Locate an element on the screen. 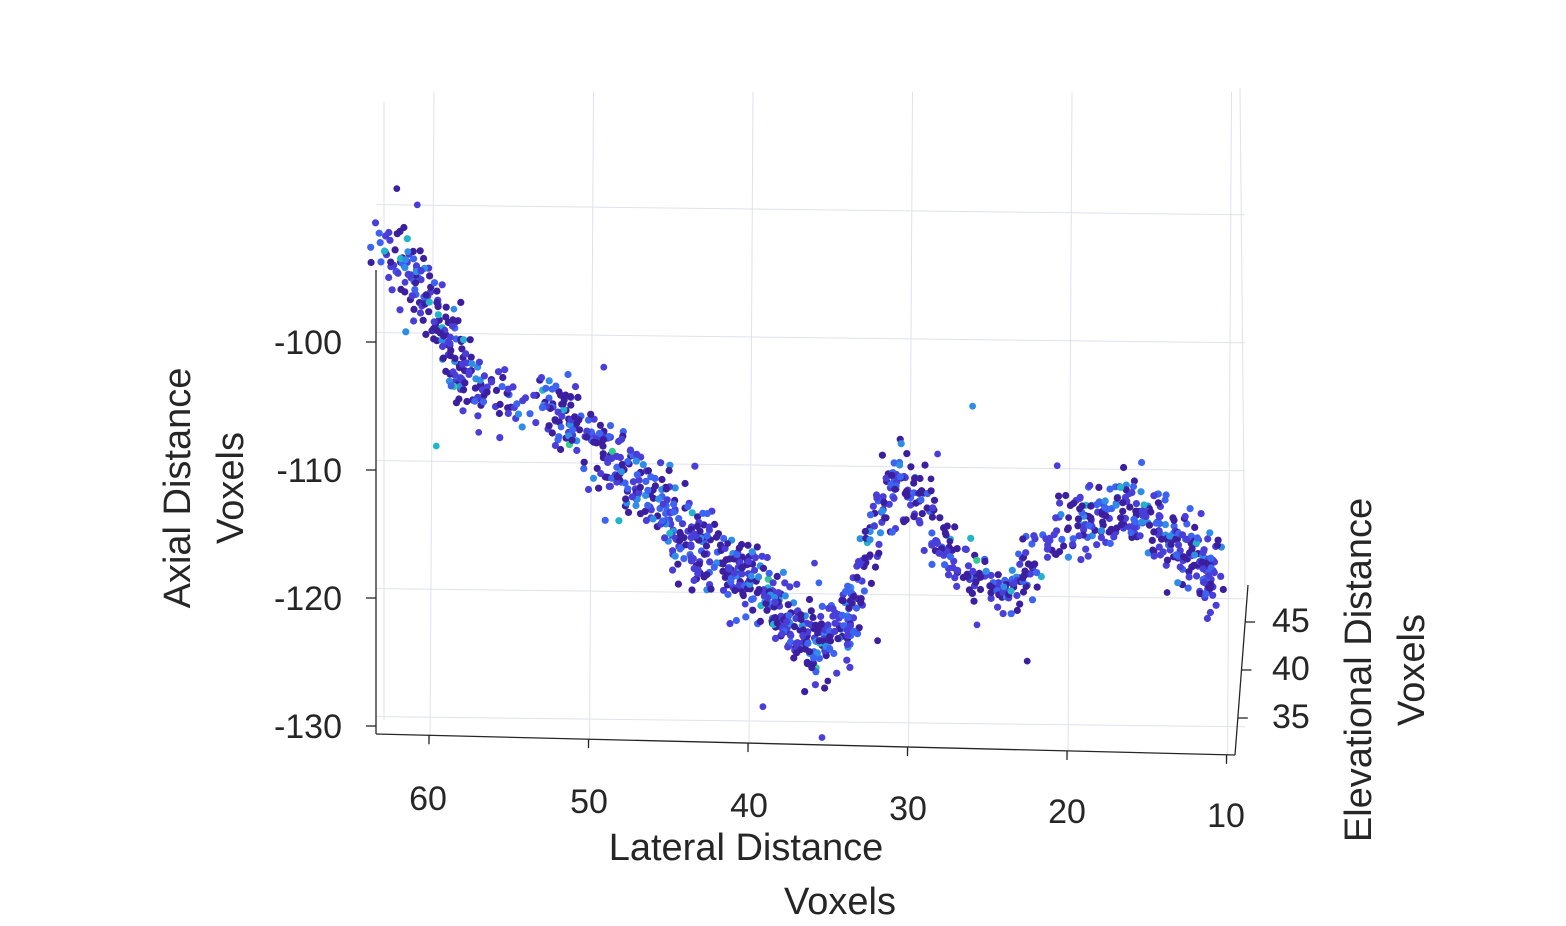  x-tick-label: 50 is located at coordinates (589, 802).